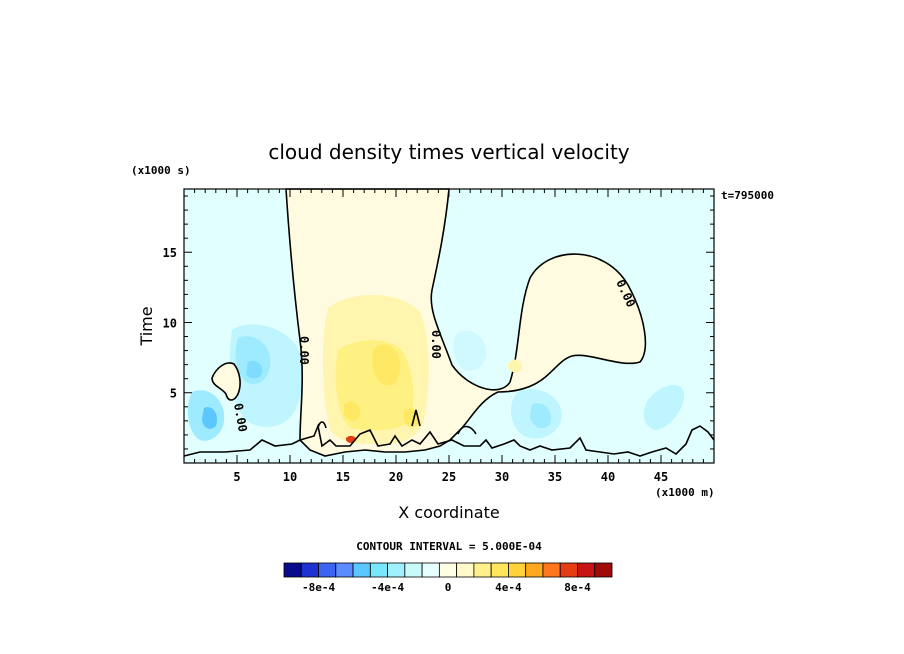  What do you see at coordinates (343, 477) in the screenshot?
I see `x-tick-label: 15` at bounding box center [343, 477].